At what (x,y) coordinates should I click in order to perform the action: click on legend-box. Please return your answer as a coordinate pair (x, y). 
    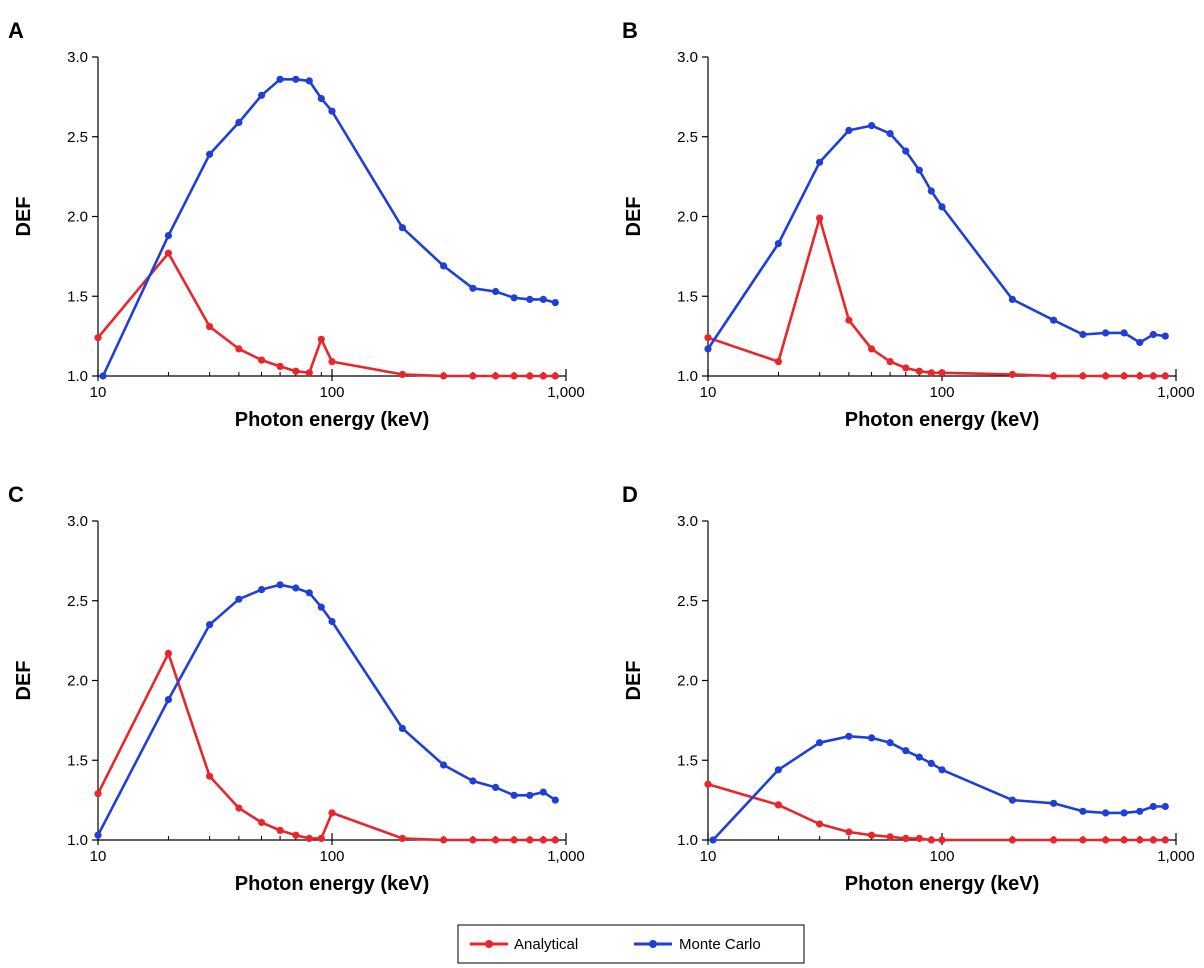
    Looking at the image, I should click on (631, 944).